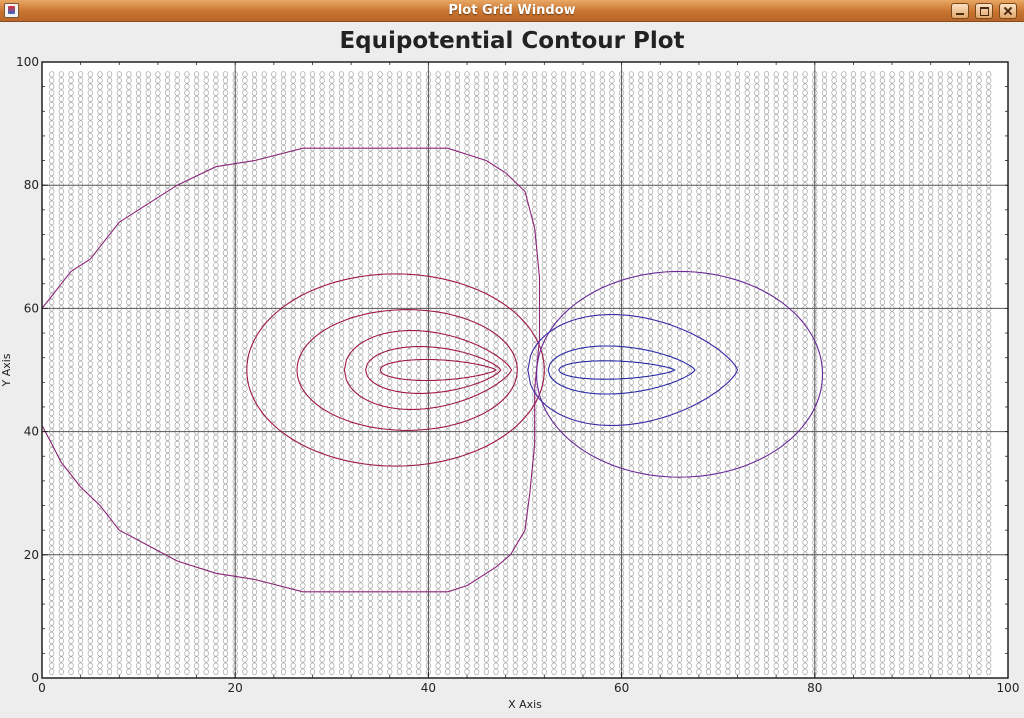 The width and height of the screenshot is (1024, 718). What do you see at coordinates (235, 688) in the screenshot?
I see `x-tick-label: 20` at bounding box center [235, 688].